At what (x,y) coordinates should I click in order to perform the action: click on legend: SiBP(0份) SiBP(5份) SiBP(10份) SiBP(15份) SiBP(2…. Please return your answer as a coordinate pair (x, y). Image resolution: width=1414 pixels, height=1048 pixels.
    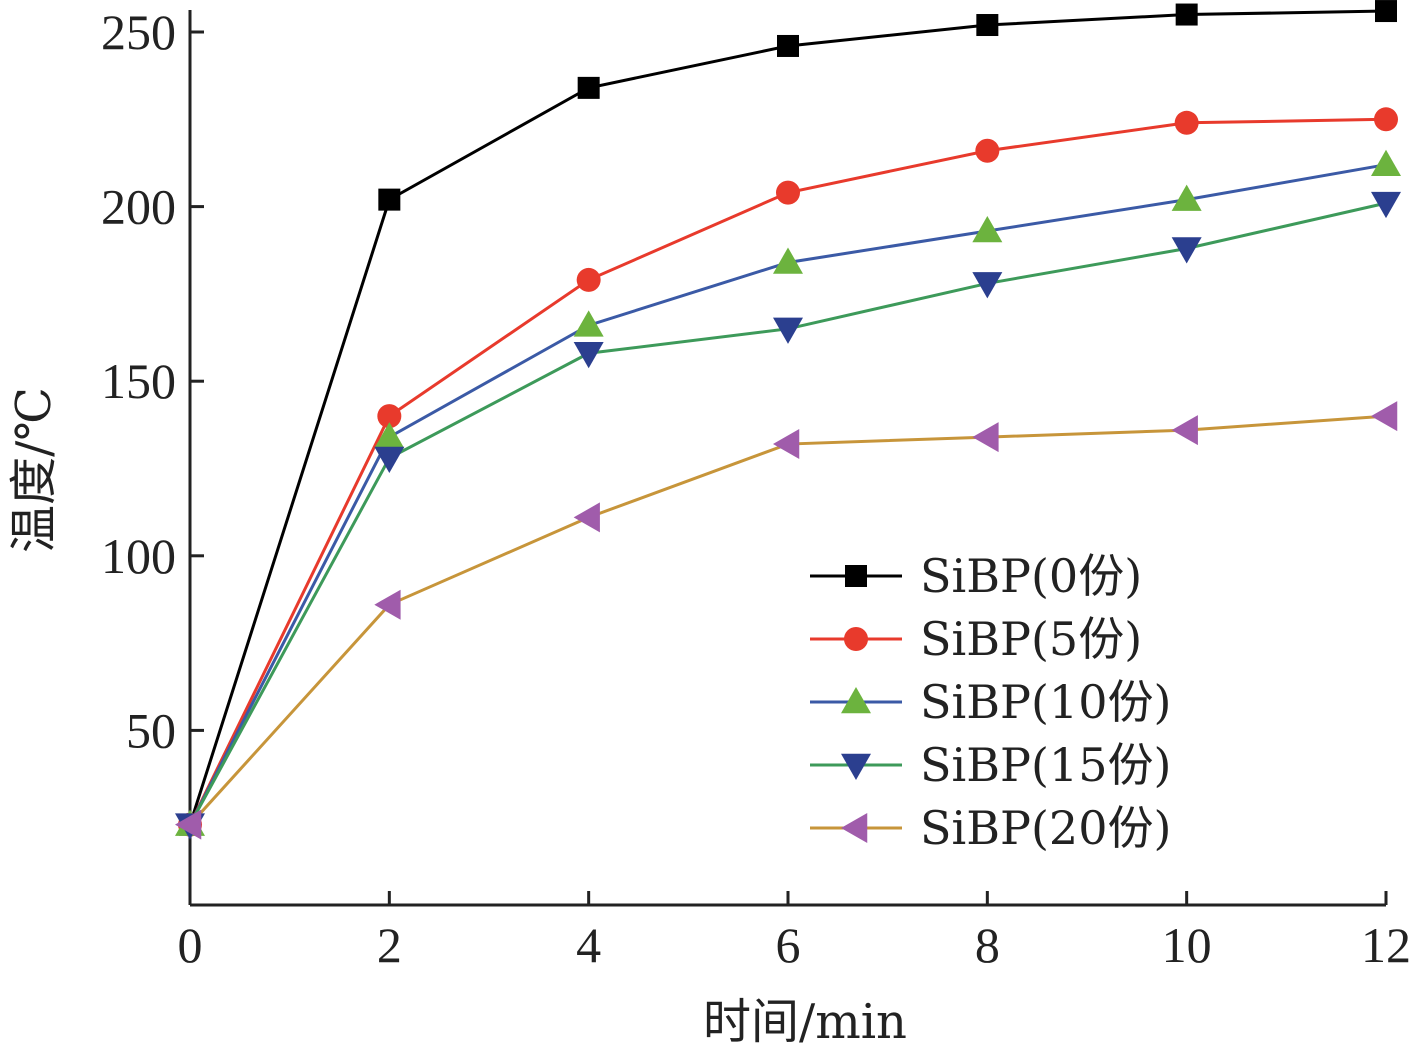
    Looking at the image, I should click on (990, 702).